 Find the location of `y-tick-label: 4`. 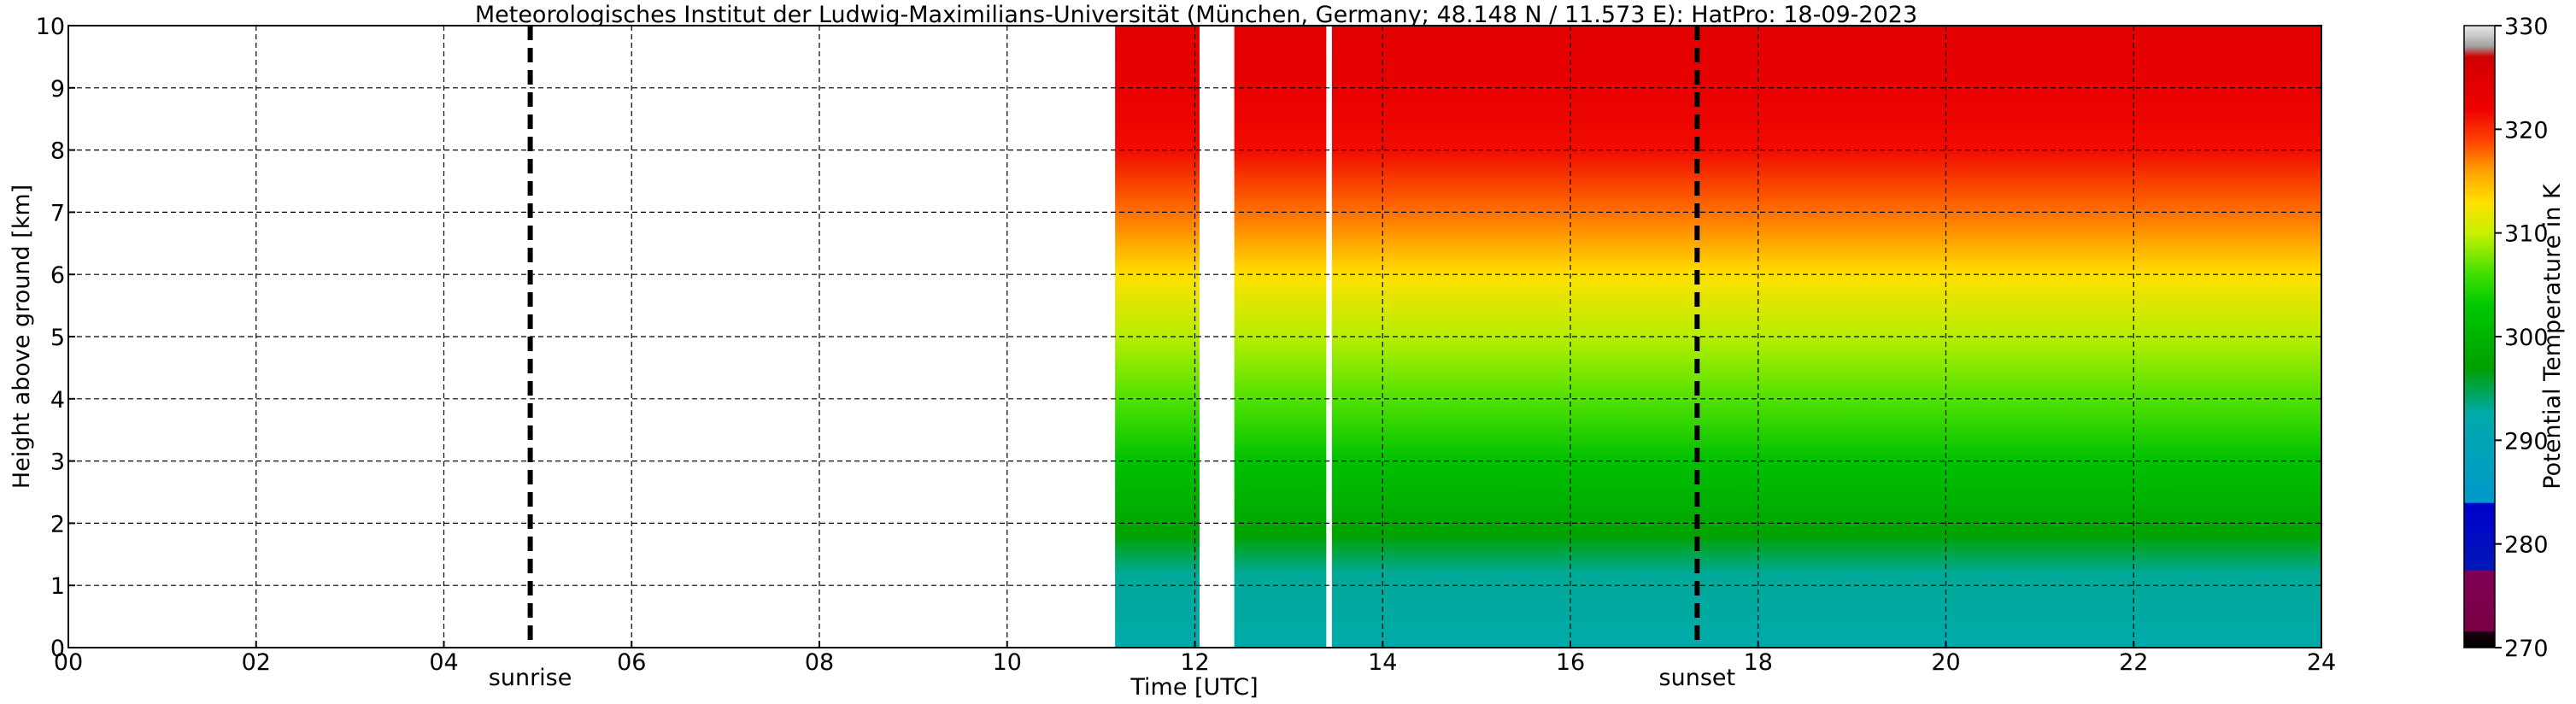

y-tick-label: 4 is located at coordinates (57, 400).